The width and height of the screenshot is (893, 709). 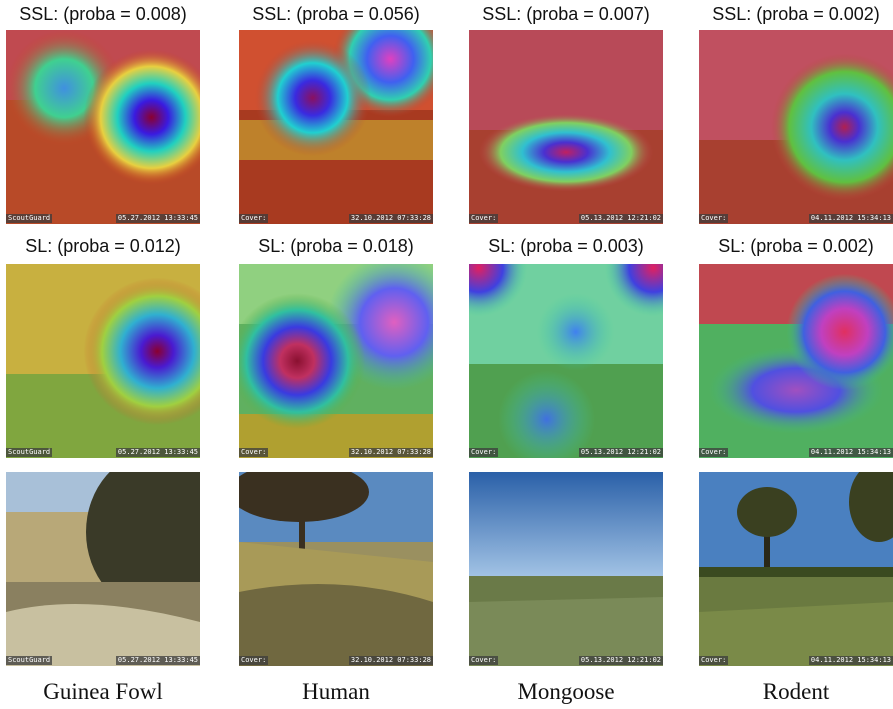 What do you see at coordinates (796, 361) in the screenshot?
I see `sl-heatmap-rodent: Cover: 04.11.2012 15:34:13` at bounding box center [796, 361].